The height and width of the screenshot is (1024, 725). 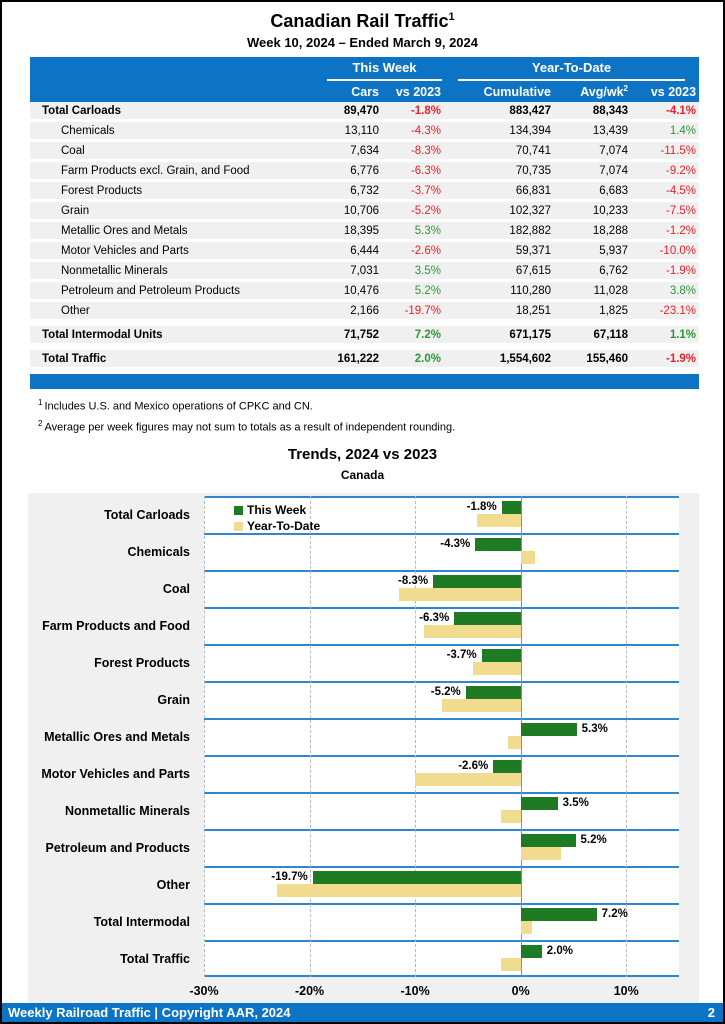 What do you see at coordinates (117, 736) in the screenshot?
I see `chart-category-label: Metallic Ores and Metals` at bounding box center [117, 736].